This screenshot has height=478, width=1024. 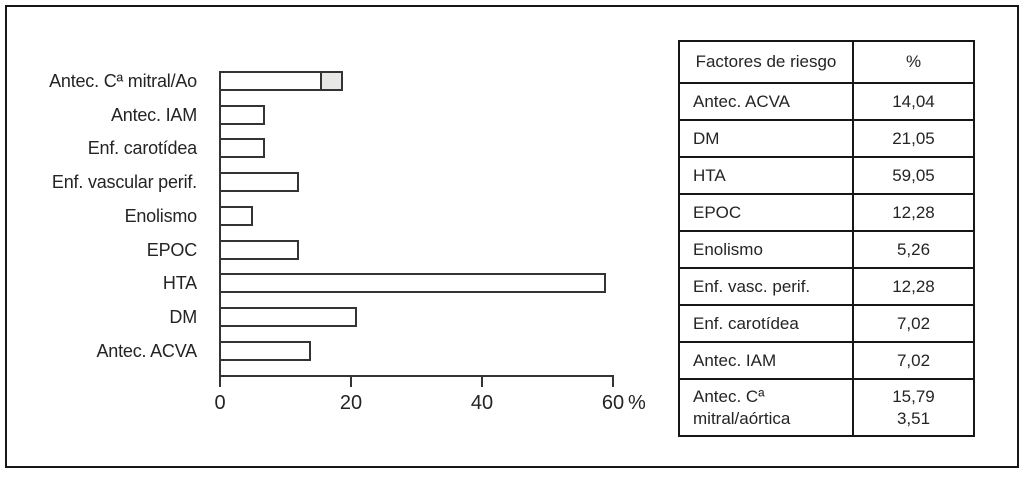 What do you see at coordinates (337, 182) in the screenshot?
I see `bar-row: Enf. vascular perif.` at bounding box center [337, 182].